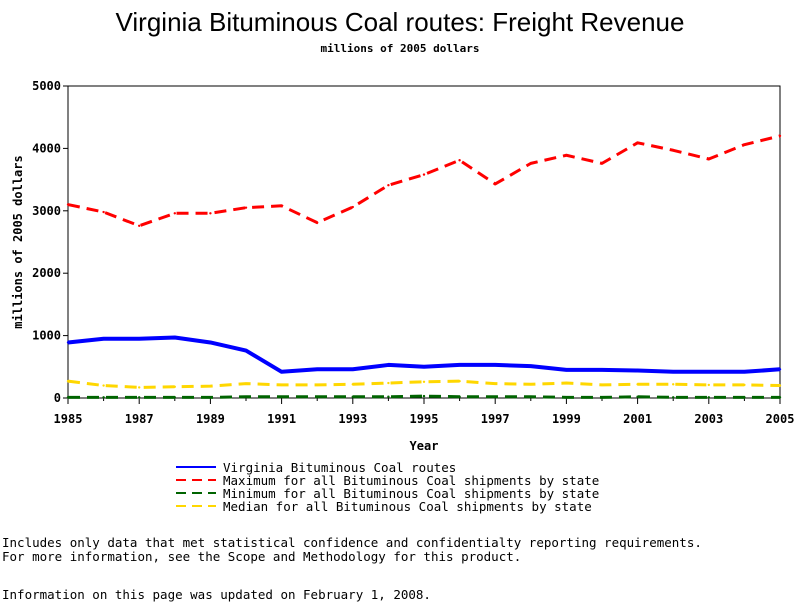 The image size is (800, 602). I want to click on y-tick-label: 5000, so click(46, 86).